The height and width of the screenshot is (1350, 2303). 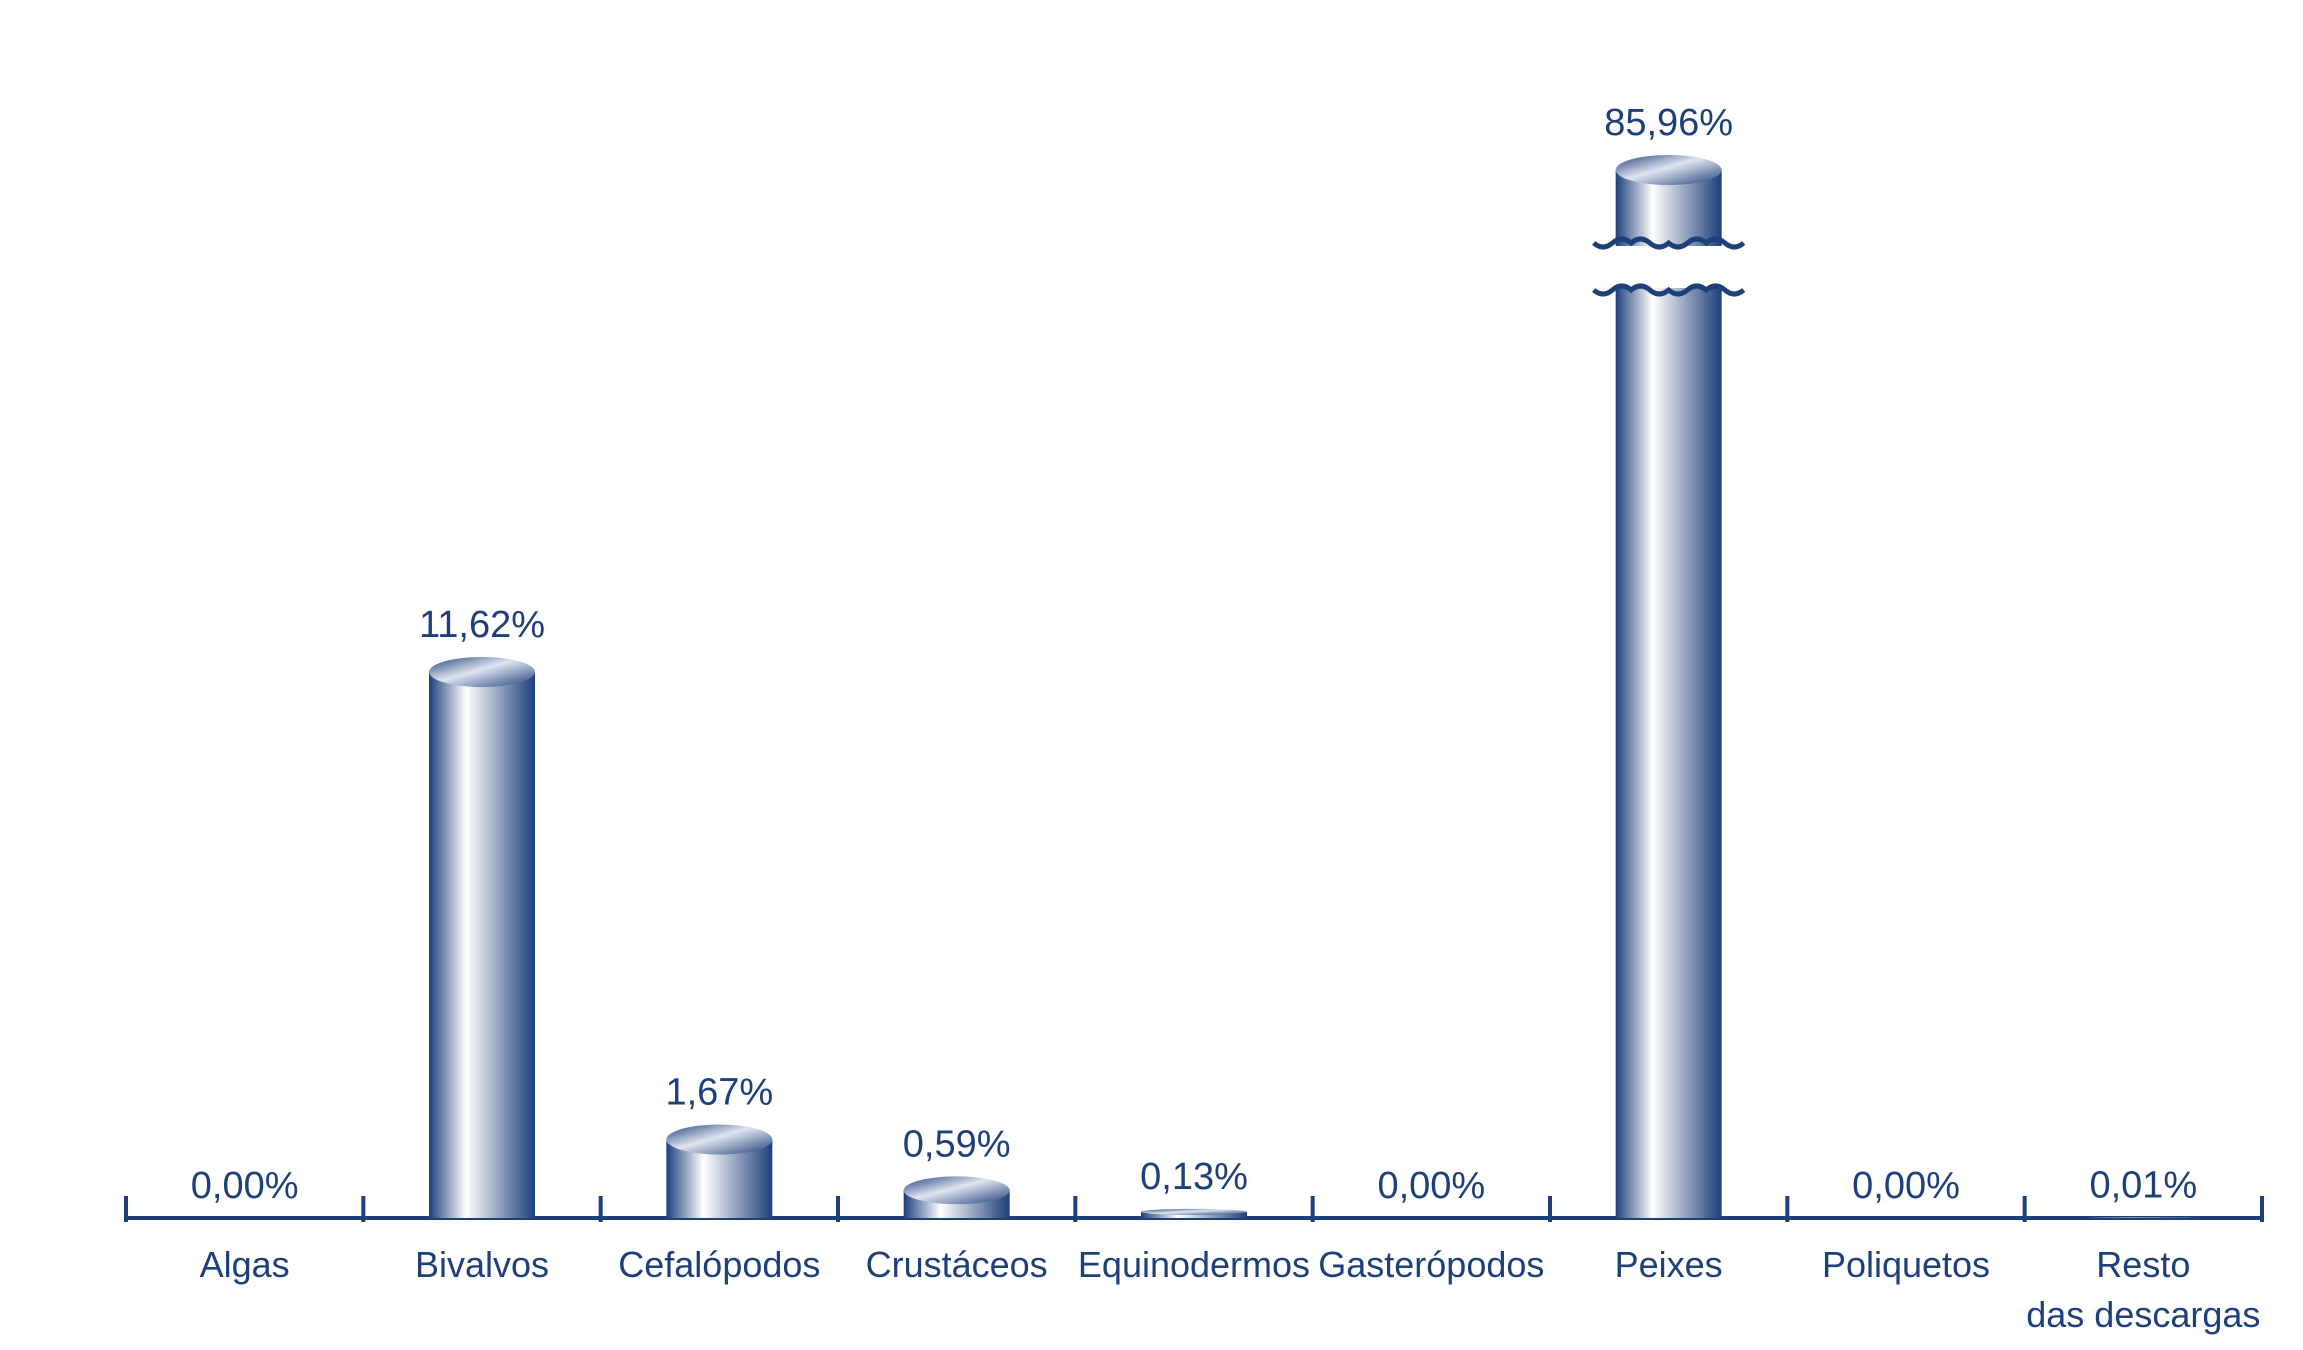 I want to click on category-label: Cefalópodos, so click(x=719, y=1264).